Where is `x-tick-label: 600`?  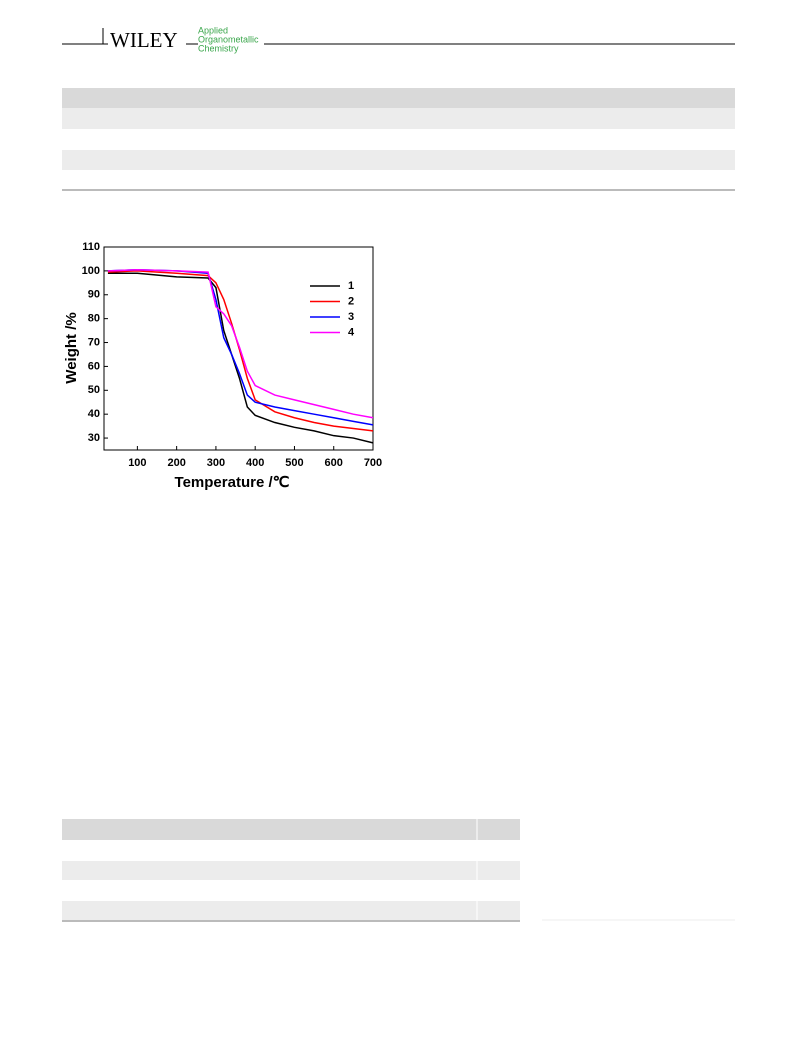 x-tick-label: 600 is located at coordinates (334, 463).